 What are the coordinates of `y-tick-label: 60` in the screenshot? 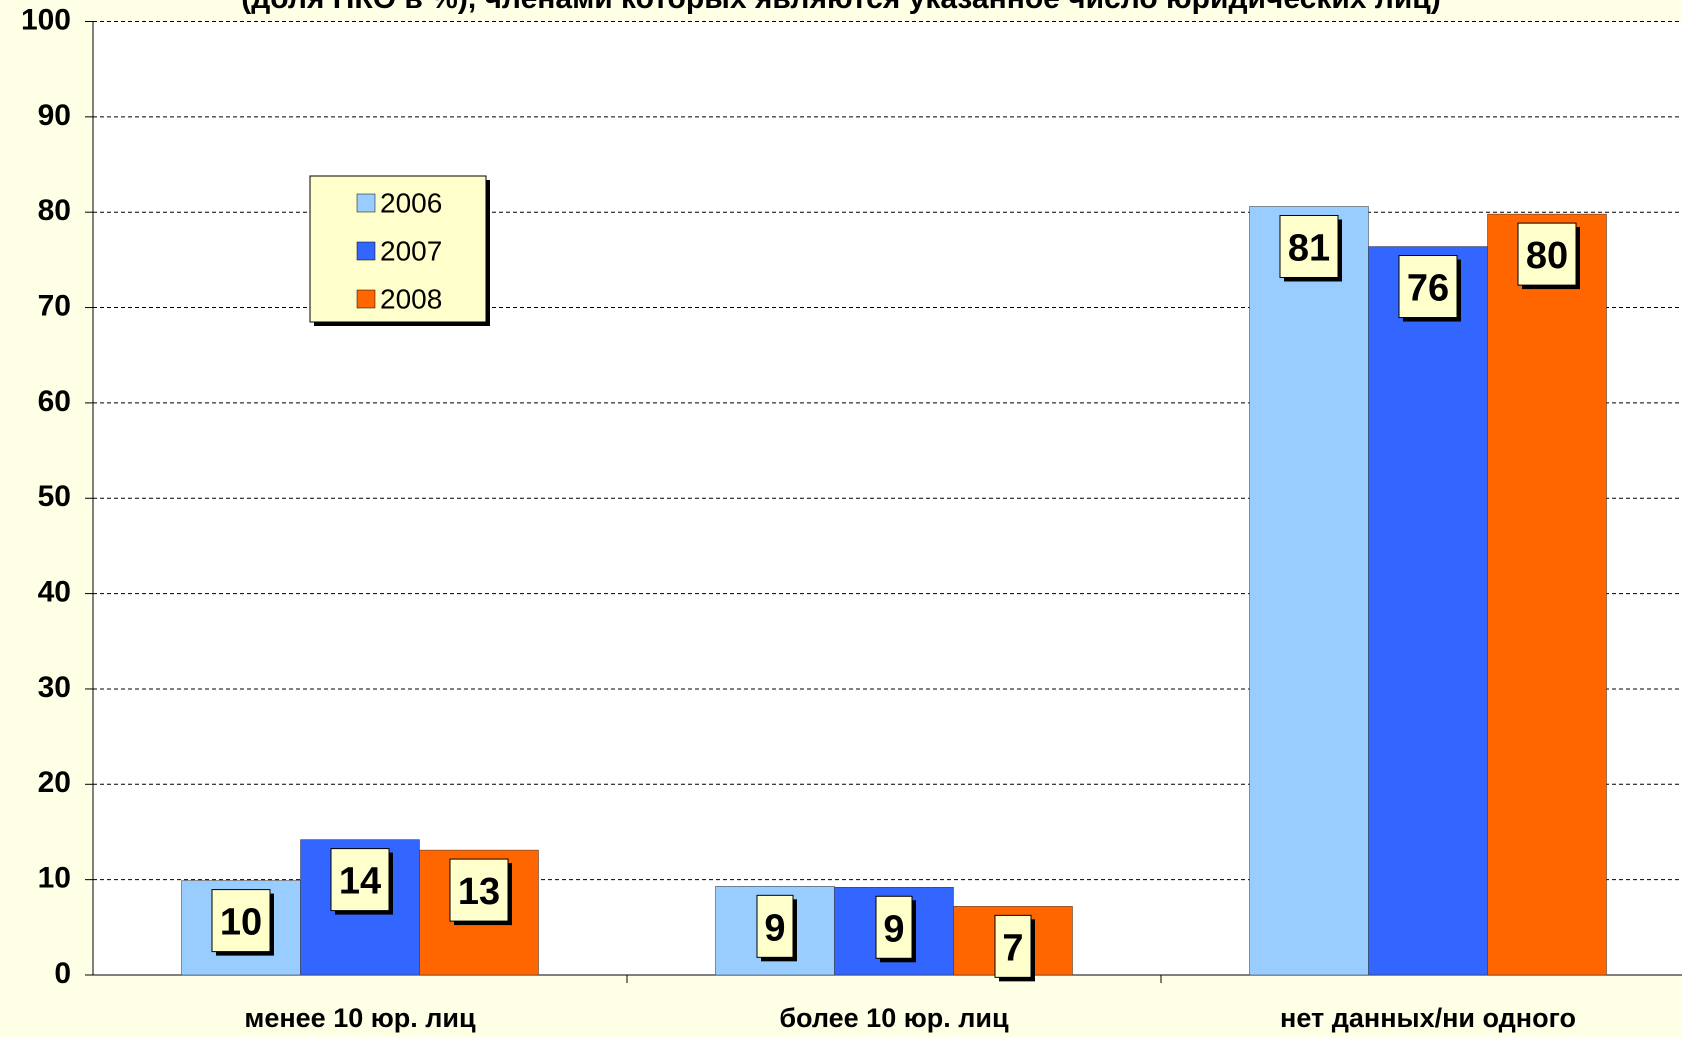 It's located at (54, 401).